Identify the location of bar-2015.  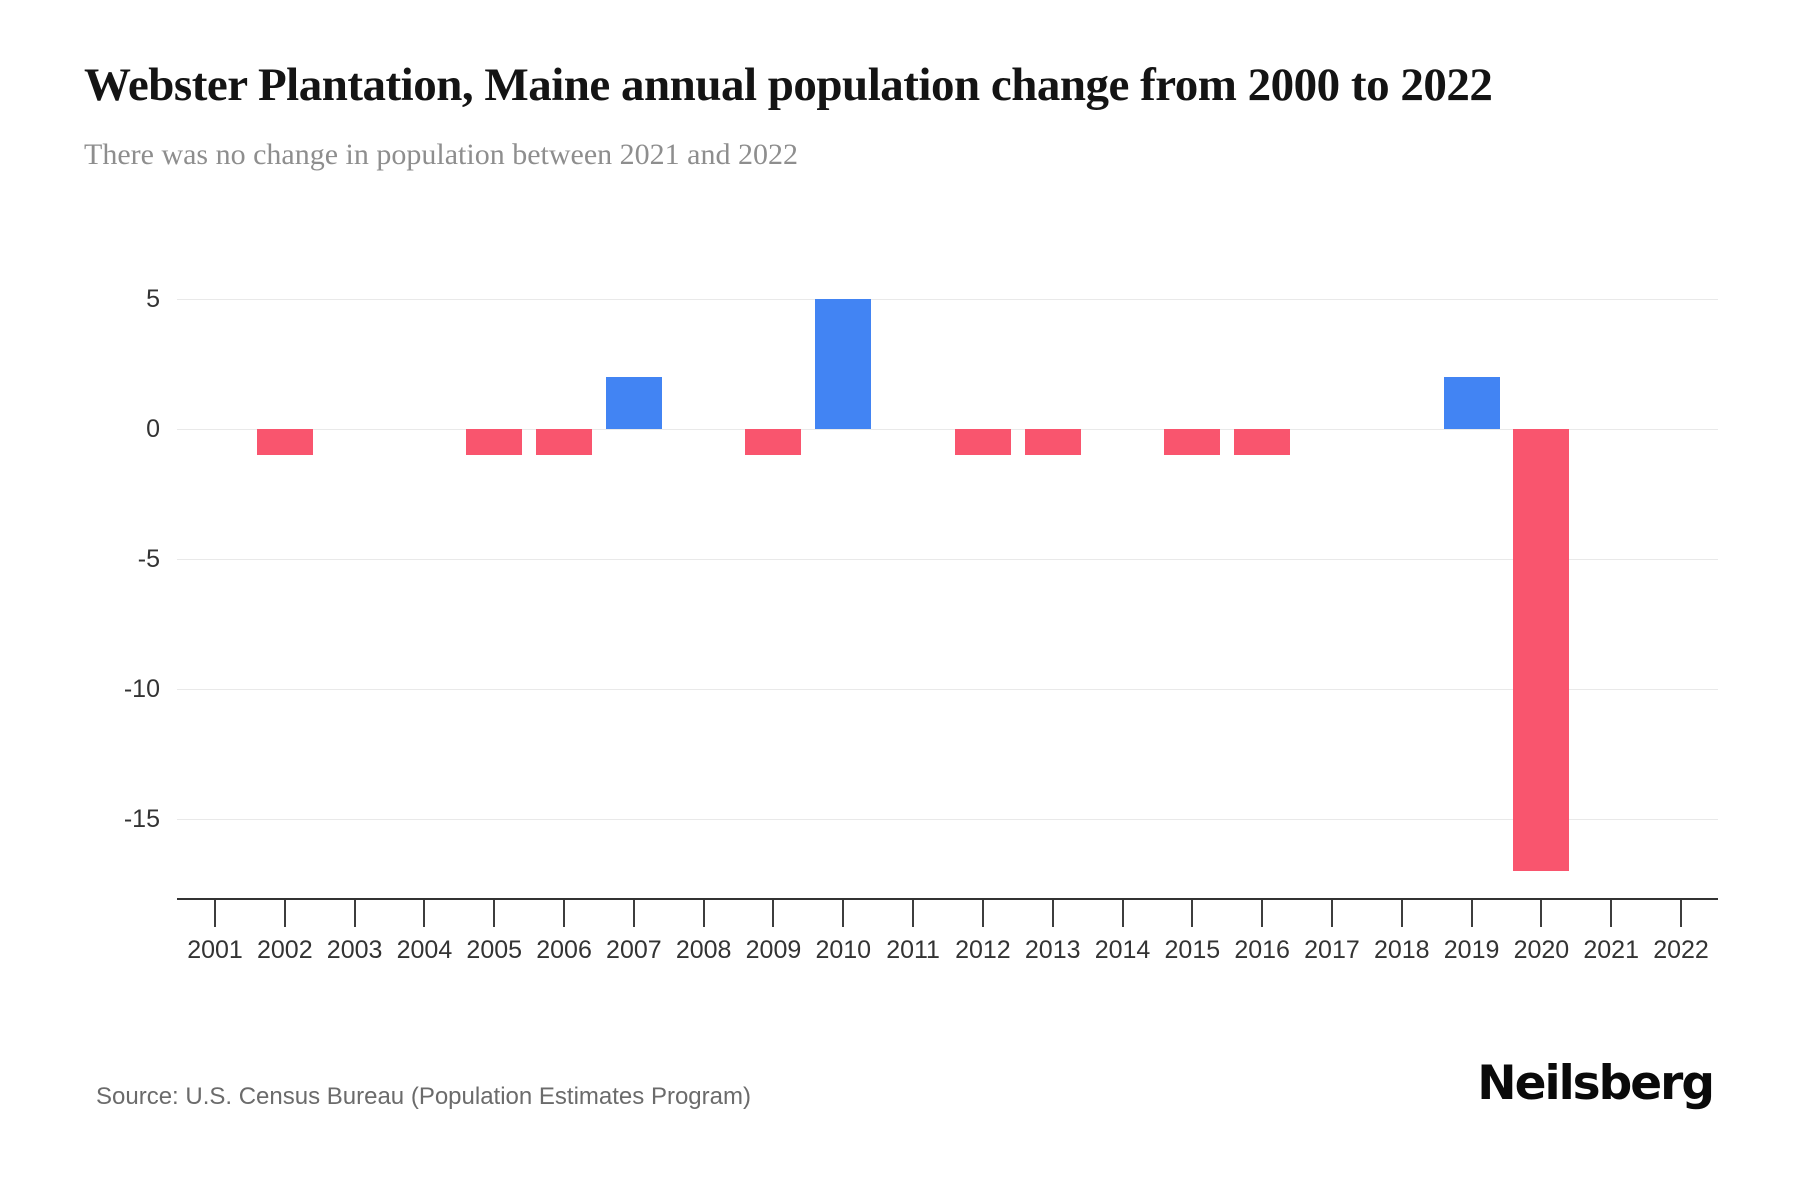
(1192, 442).